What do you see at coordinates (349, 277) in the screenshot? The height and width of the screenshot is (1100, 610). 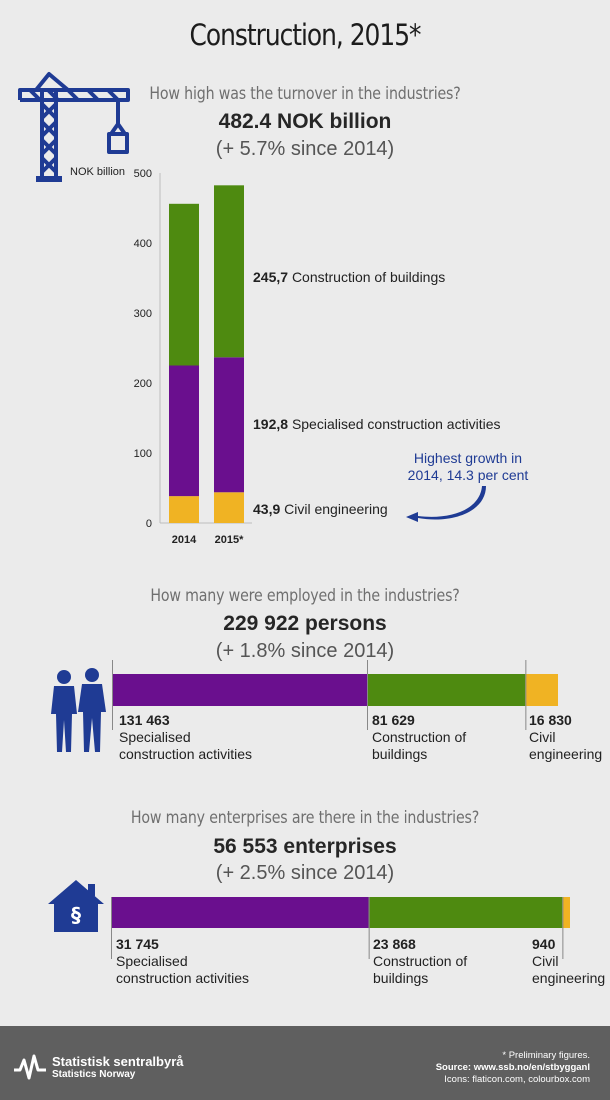 I see `turnover-label-buildings: 245,7 Construction of buildings` at bounding box center [349, 277].